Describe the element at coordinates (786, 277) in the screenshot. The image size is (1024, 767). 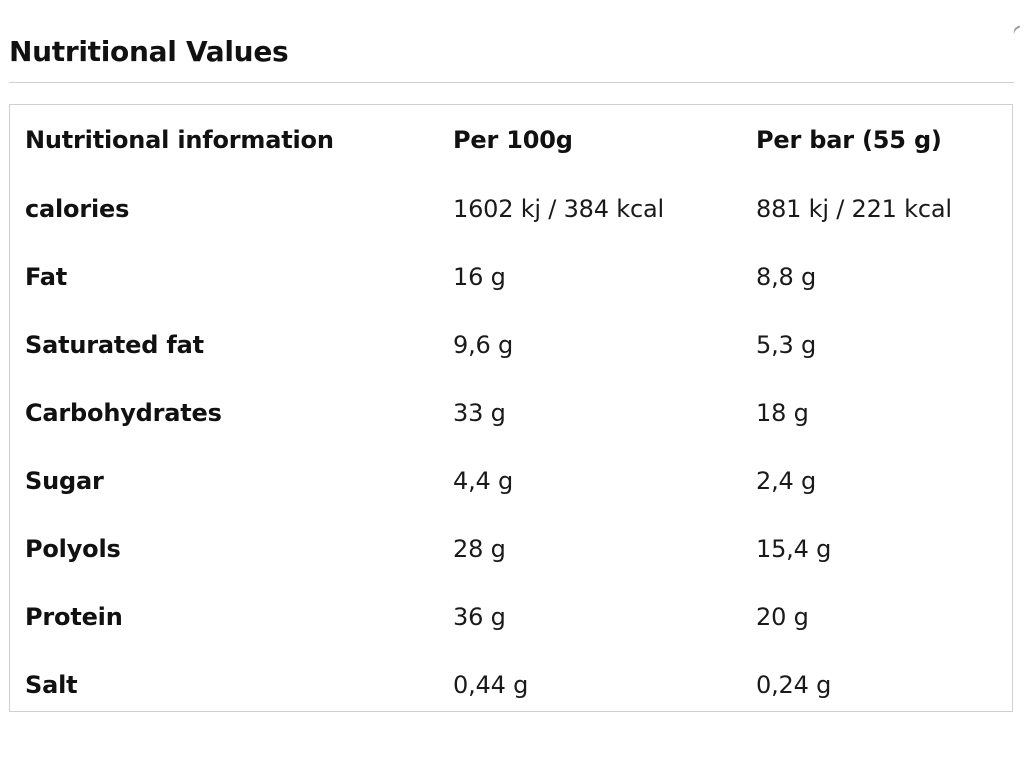
I see `row-value-per-bar: 8,8 g` at that location.